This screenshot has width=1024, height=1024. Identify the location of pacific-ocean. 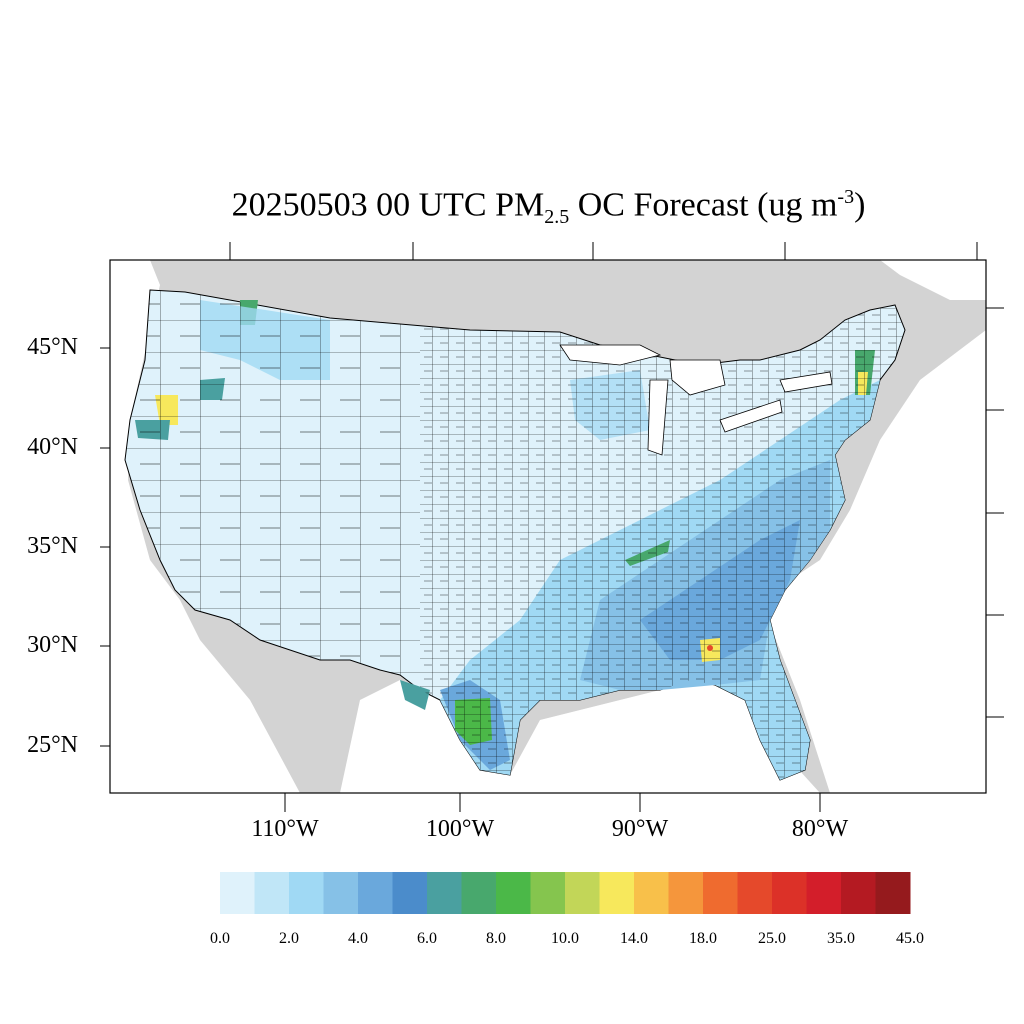
(205, 526).